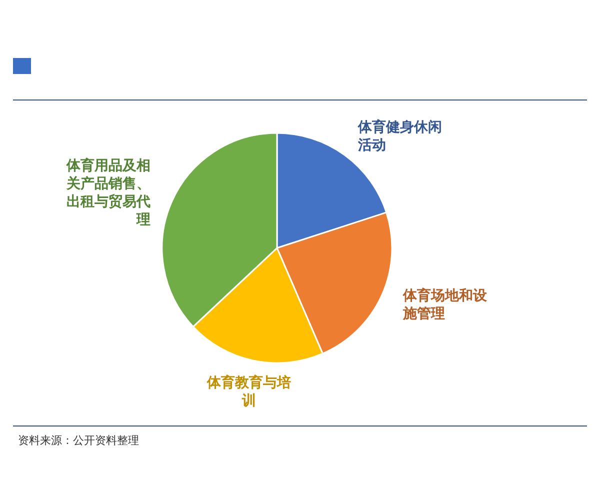  What do you see at coordinates (249, 391) in the screenshot?
I see `slice-label: 体育教育与培训` at bounding box center [249, 391].